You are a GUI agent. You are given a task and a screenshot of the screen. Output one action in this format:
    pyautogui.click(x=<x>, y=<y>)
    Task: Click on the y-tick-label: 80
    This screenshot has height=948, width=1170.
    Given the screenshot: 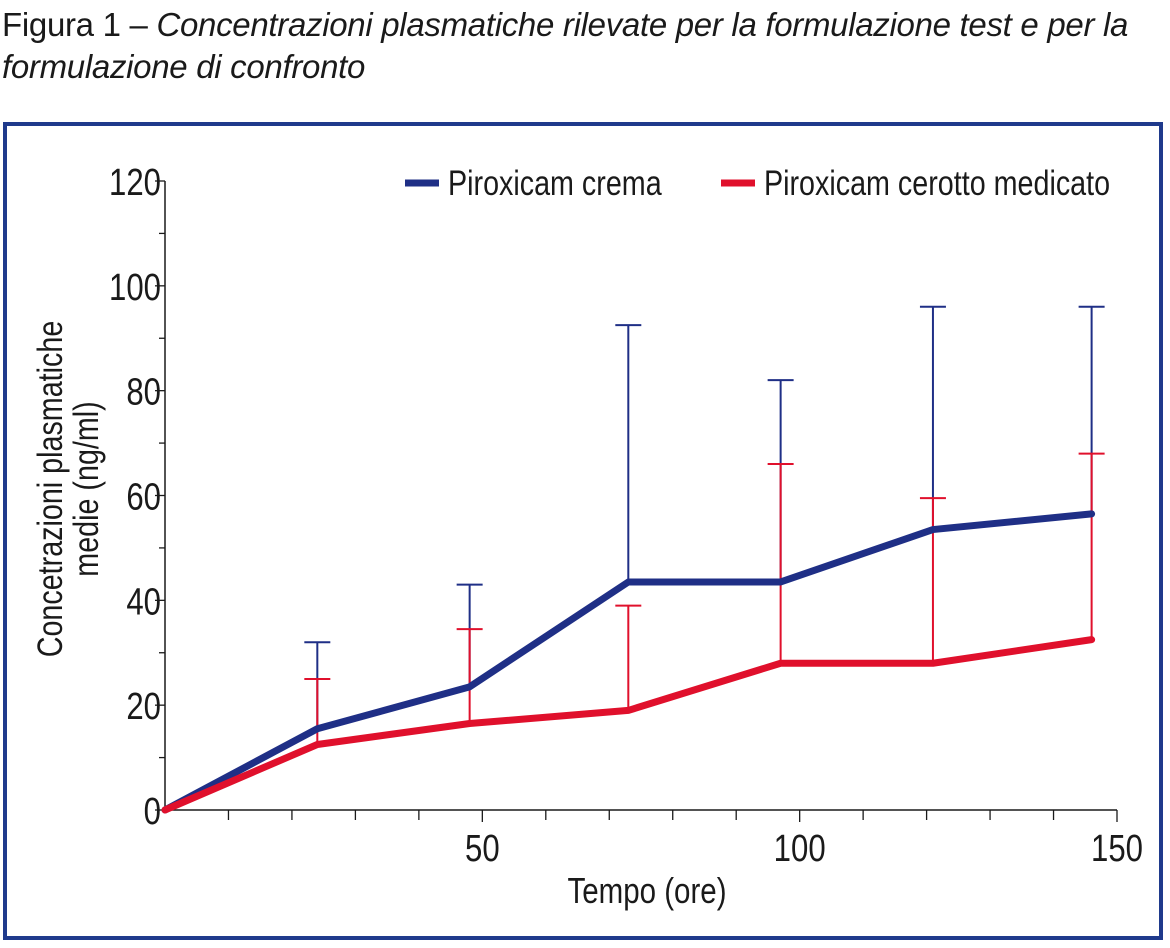 What is the action you would take?
    pyautogui.click(x=143, y=393)
    